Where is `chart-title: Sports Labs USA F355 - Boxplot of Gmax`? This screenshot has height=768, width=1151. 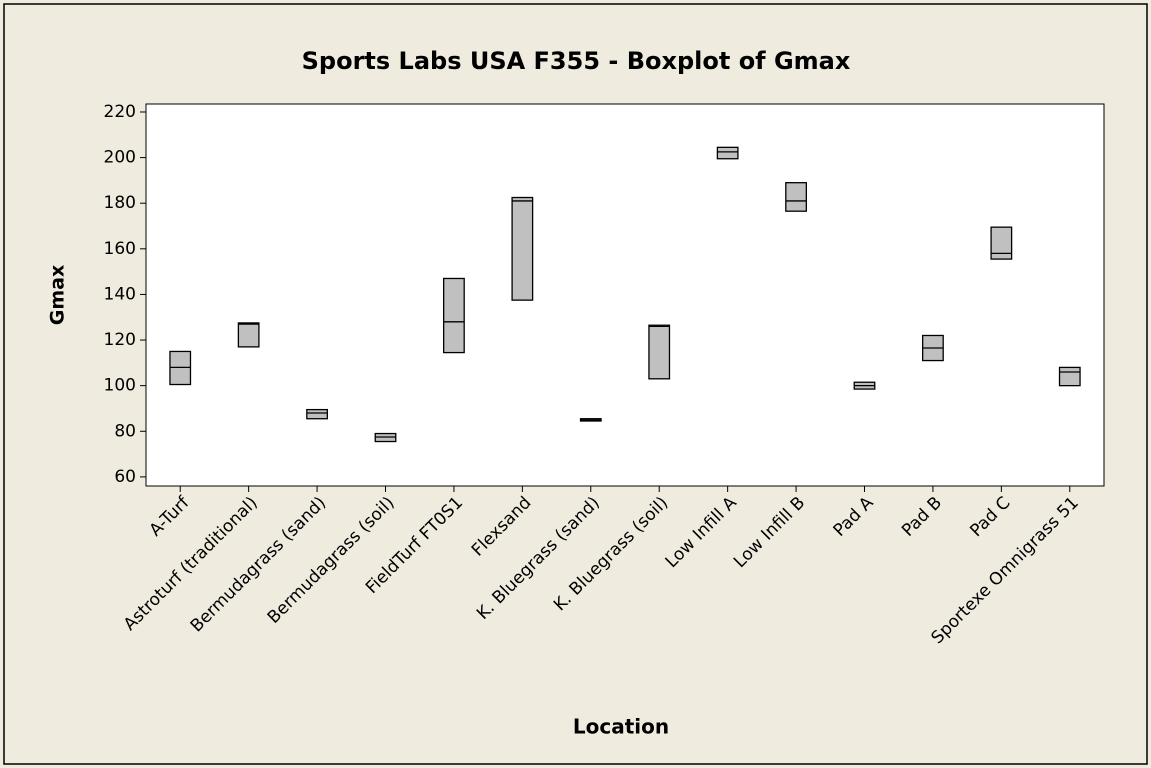
chart-title: Sports Labs USA F355 - Boxplot of Gmax is located at coordinates (576, 61).